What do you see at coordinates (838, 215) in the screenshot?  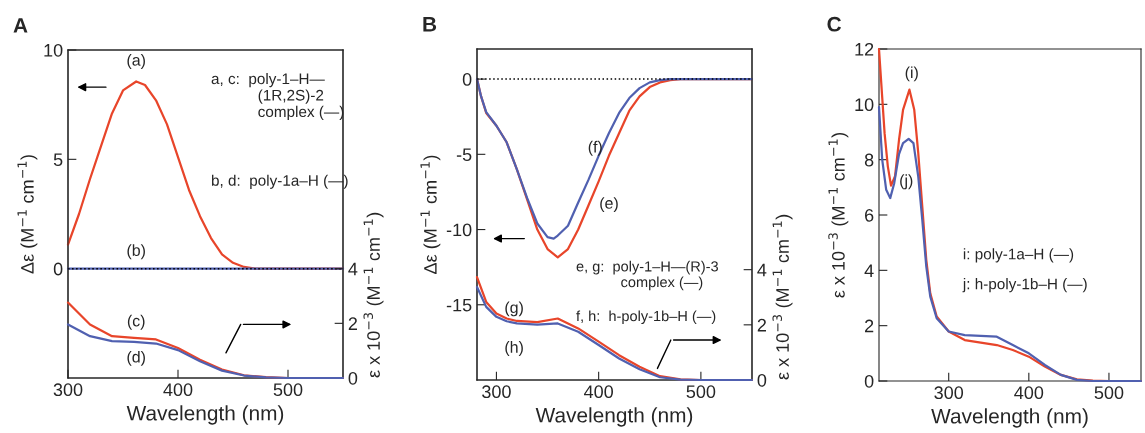 I see `y-axis-title: ε x 10$^{−3}$ (M$^{−1}$ cm$^{−1}$)` at bounding box center [838, 215].